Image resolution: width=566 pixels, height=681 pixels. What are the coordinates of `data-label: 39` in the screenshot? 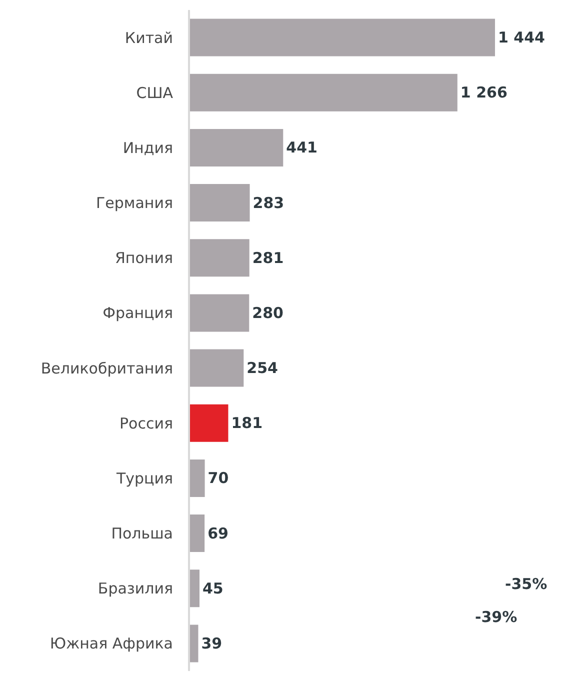 It's located at (211, 643).